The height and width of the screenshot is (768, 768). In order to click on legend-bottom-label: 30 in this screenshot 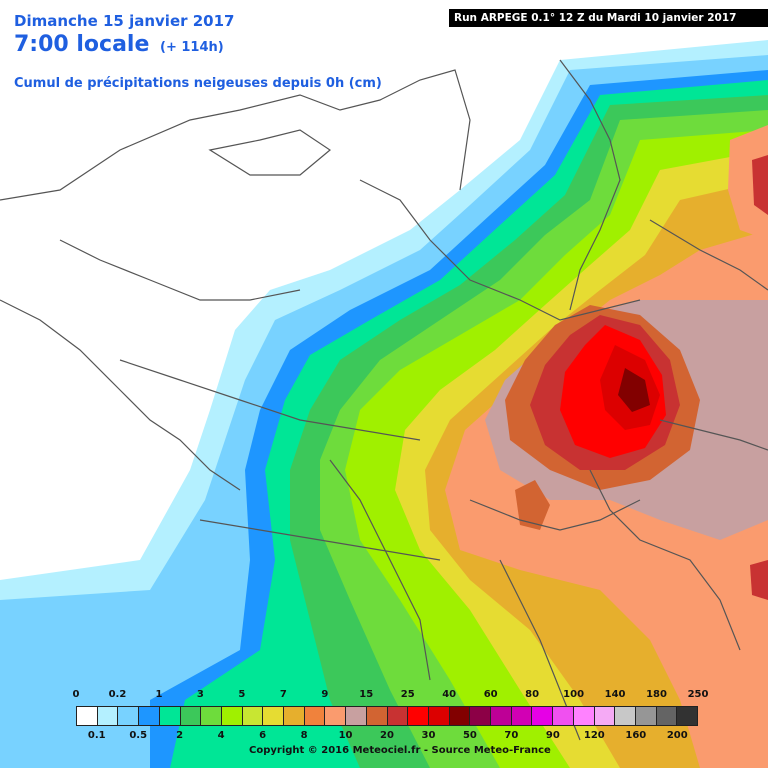, I will do `click(428, 735)`.